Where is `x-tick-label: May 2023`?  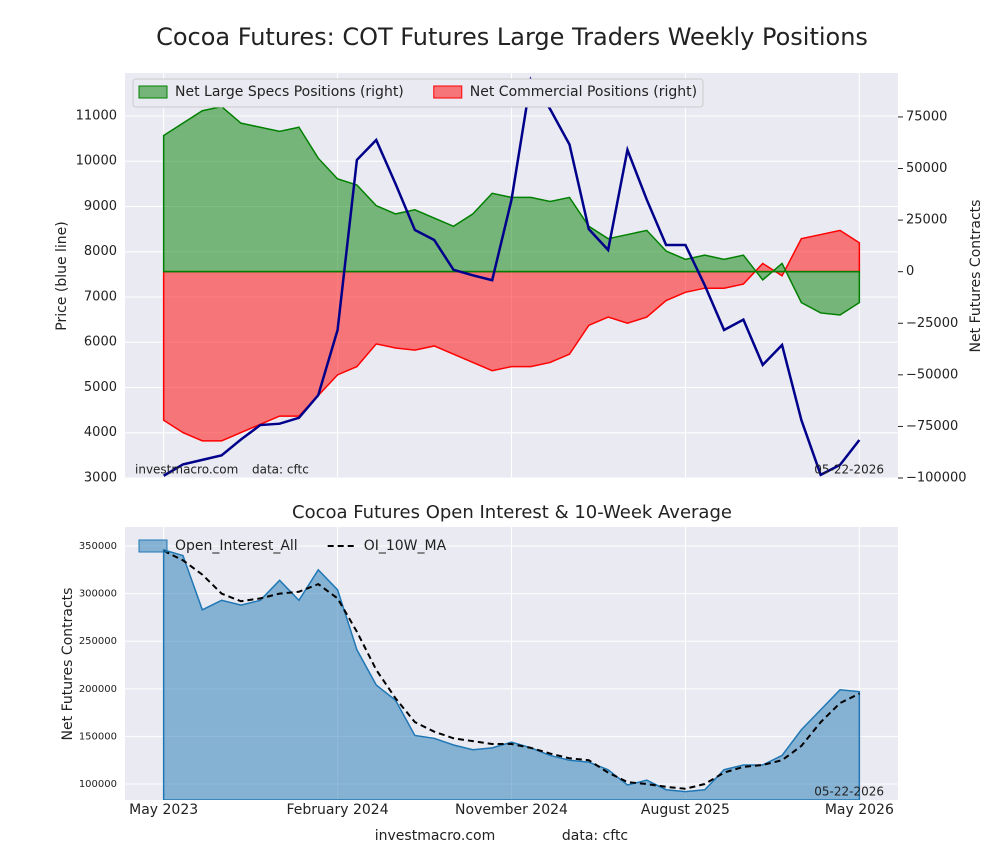
x-tick-label: May 2023 is located at coordinates (163, 810).